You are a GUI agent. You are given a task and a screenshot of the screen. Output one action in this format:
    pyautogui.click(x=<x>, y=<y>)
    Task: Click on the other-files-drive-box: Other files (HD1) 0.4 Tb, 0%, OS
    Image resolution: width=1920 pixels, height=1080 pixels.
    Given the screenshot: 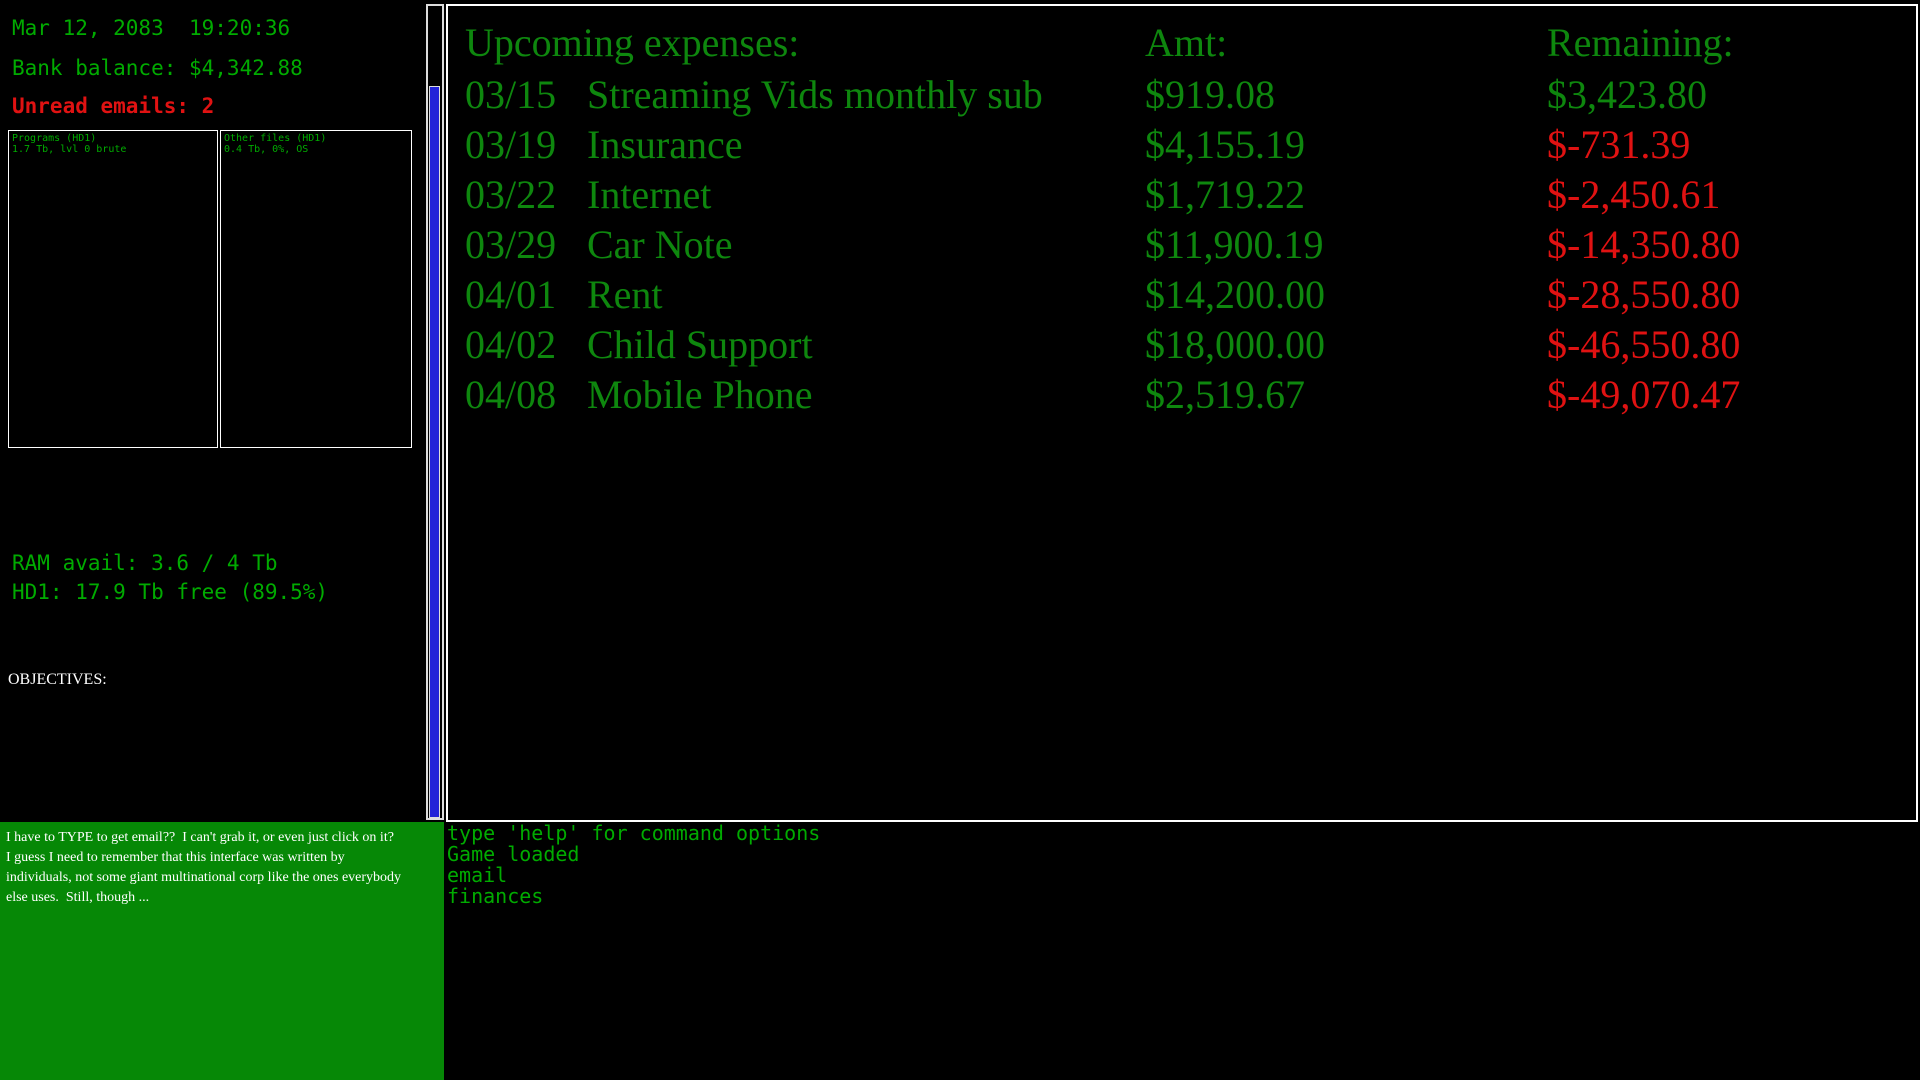 What is the action you would take?
    pyautogui.click(x=316, y=289)
    